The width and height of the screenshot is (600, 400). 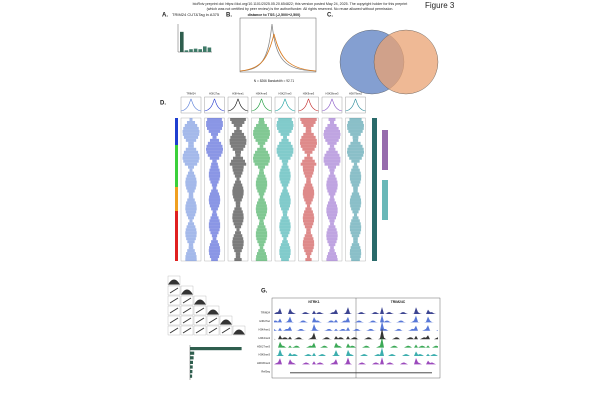 I want to click on panel-label: D., so click(x=163, y=104).